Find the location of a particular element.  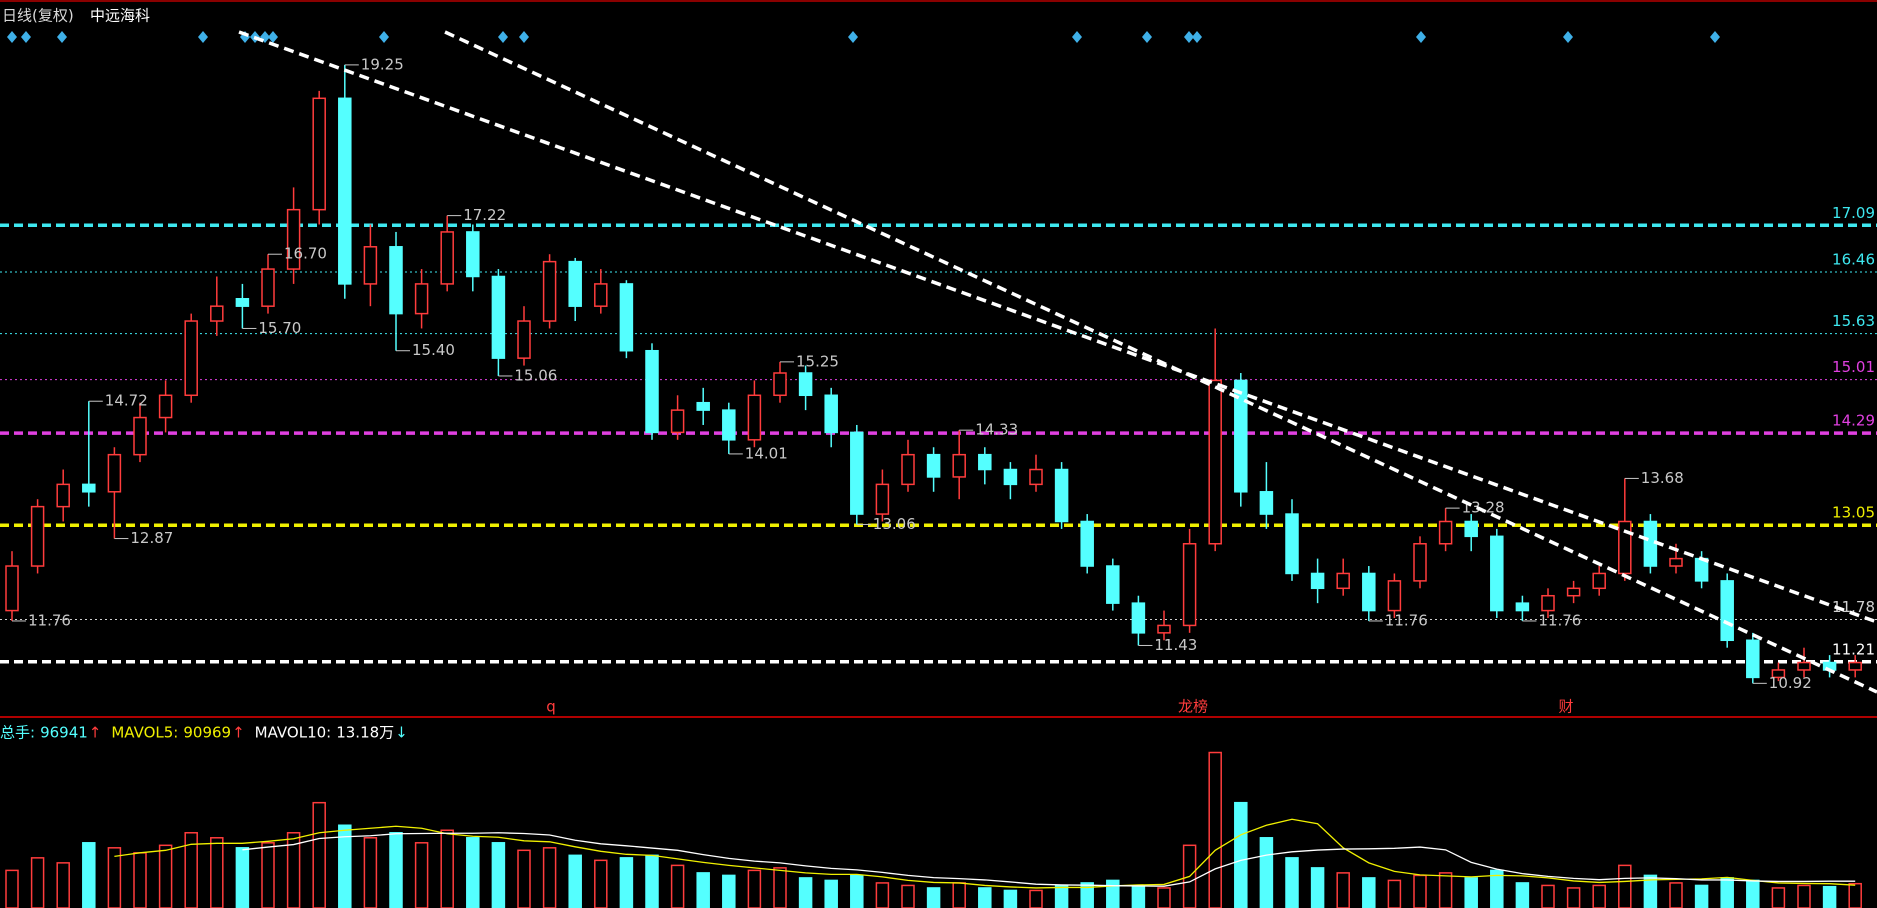

price-label: 16.70 is located at coordinates (305, 254).